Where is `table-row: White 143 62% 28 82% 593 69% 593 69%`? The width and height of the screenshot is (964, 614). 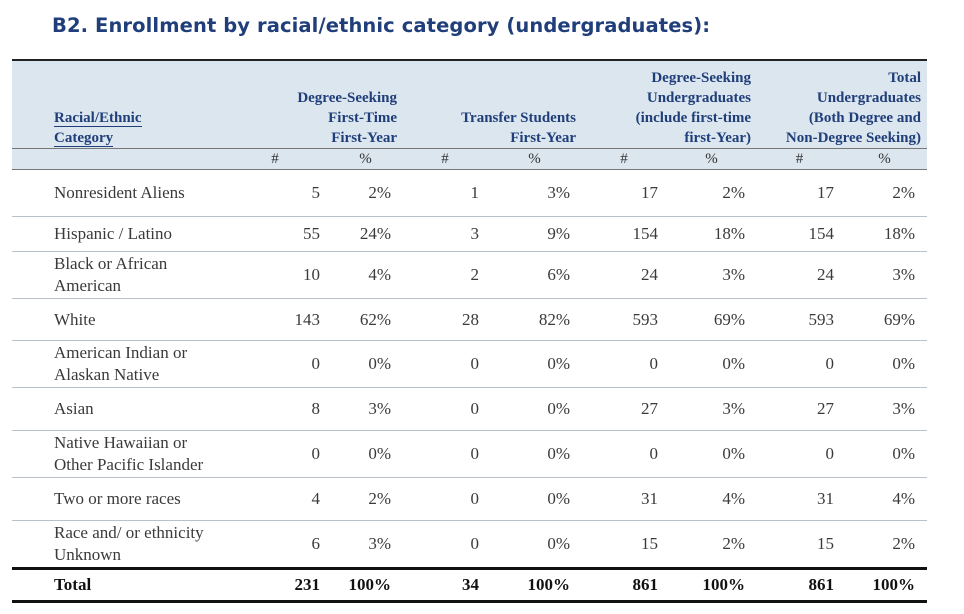 table-row: White 143 62% 28 82% 593 69% 593 69% is located at coordinates (470, 319).